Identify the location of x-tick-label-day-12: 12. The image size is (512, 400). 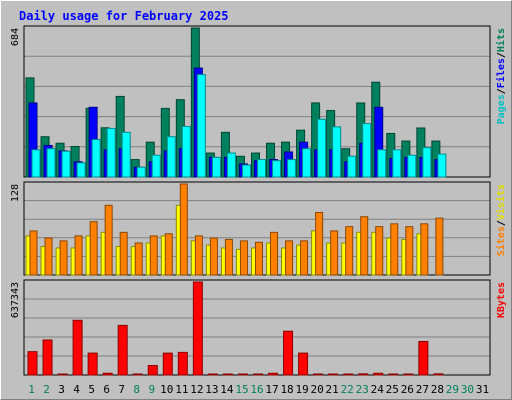
(196, 389).